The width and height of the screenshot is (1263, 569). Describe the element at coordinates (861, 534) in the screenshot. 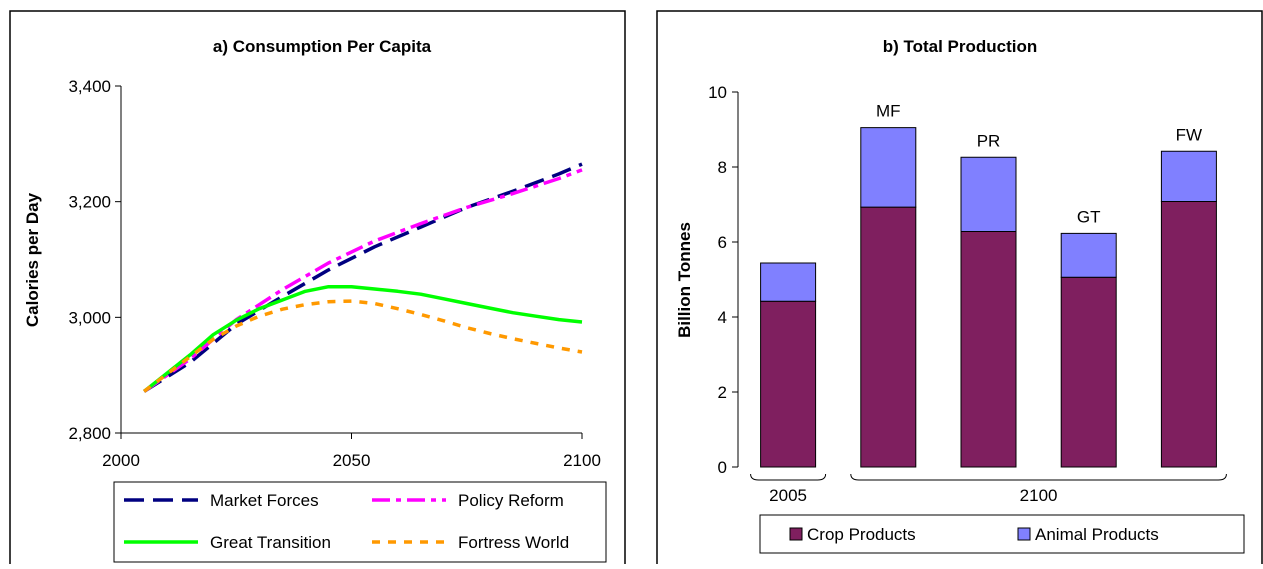

I see `legend-label-crop-products: Crop Products` at that location.